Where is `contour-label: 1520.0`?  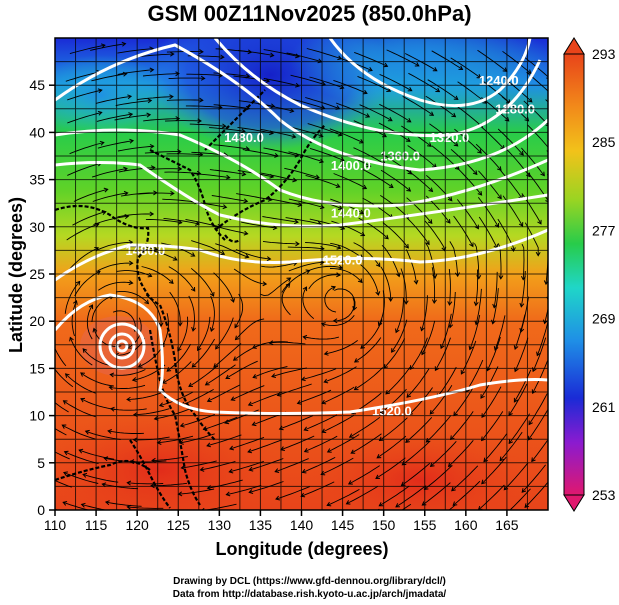
contour-label: 1520.0 is located at coordinates (392, 411).